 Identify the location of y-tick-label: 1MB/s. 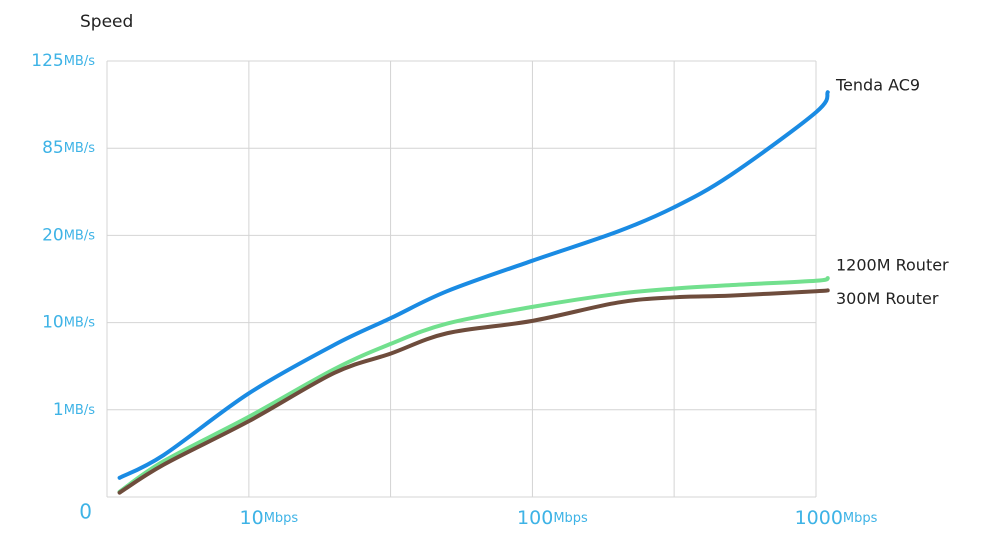
(74, 410).